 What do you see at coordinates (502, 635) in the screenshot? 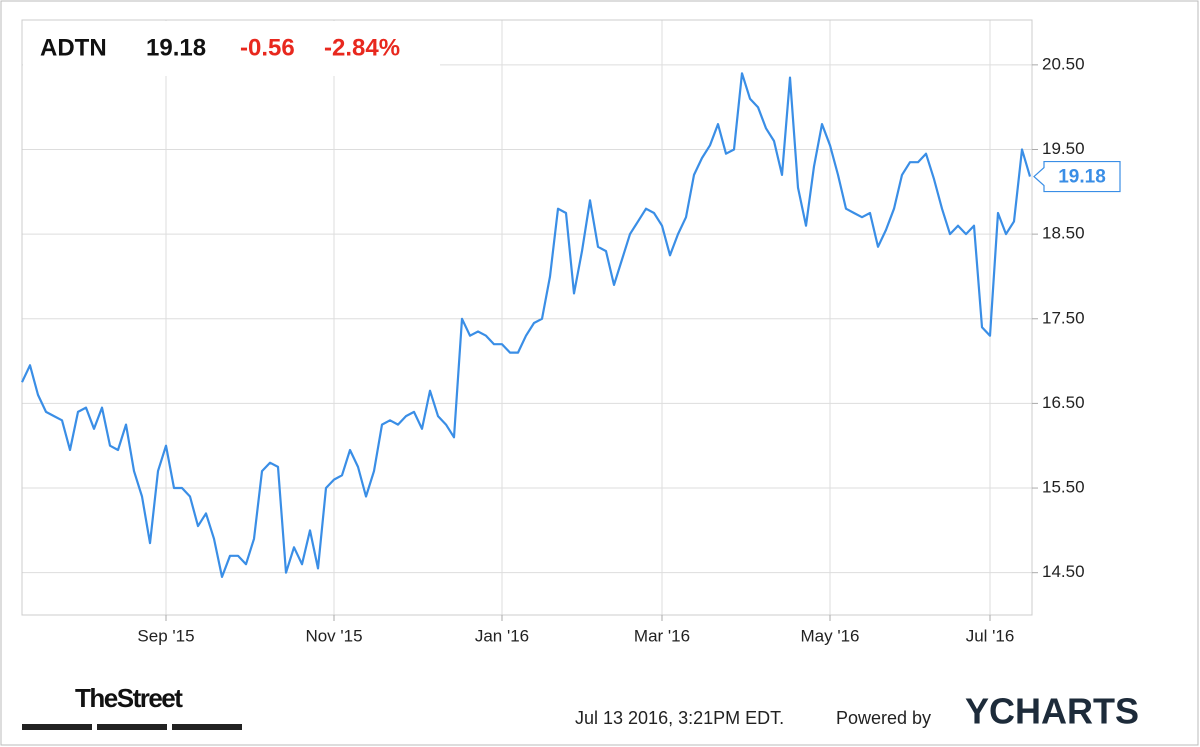
I see `x-tick-label: Jan '16` at bounding box center [502, 635].